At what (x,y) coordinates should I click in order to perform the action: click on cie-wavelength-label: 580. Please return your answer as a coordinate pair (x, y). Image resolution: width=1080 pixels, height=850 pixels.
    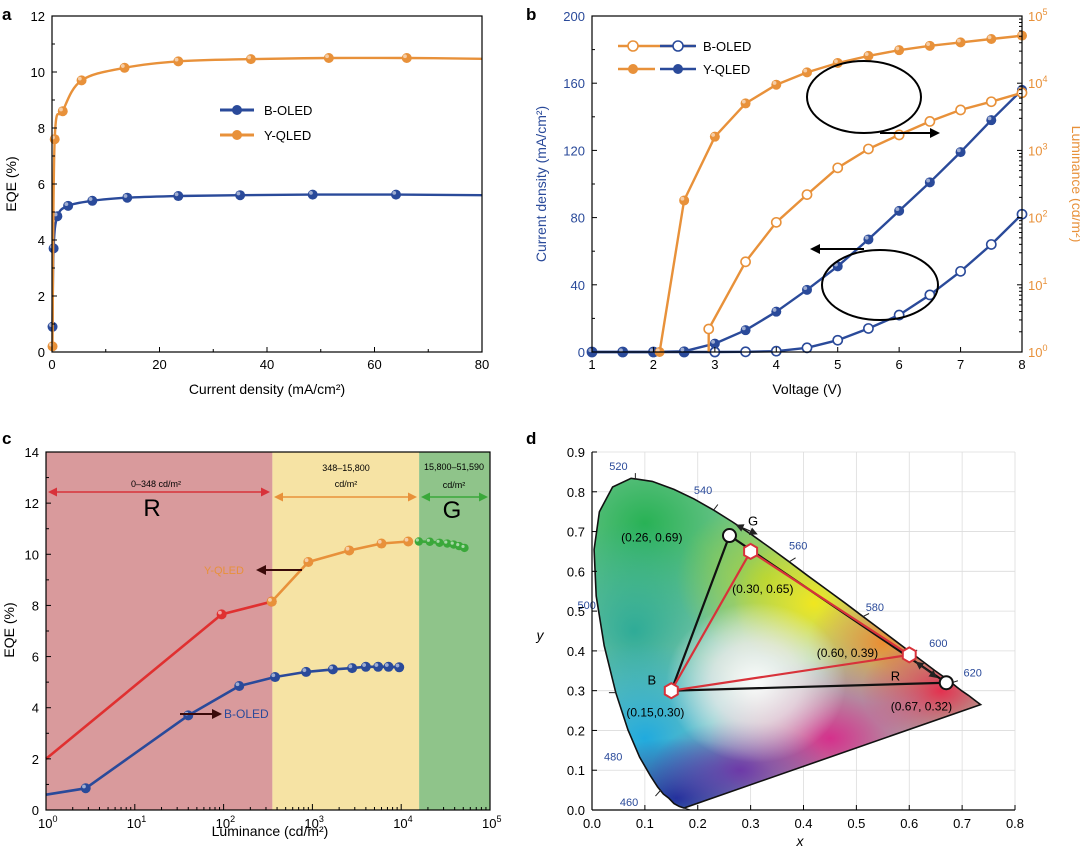
    Looking at the image, I should click on (875, 608).